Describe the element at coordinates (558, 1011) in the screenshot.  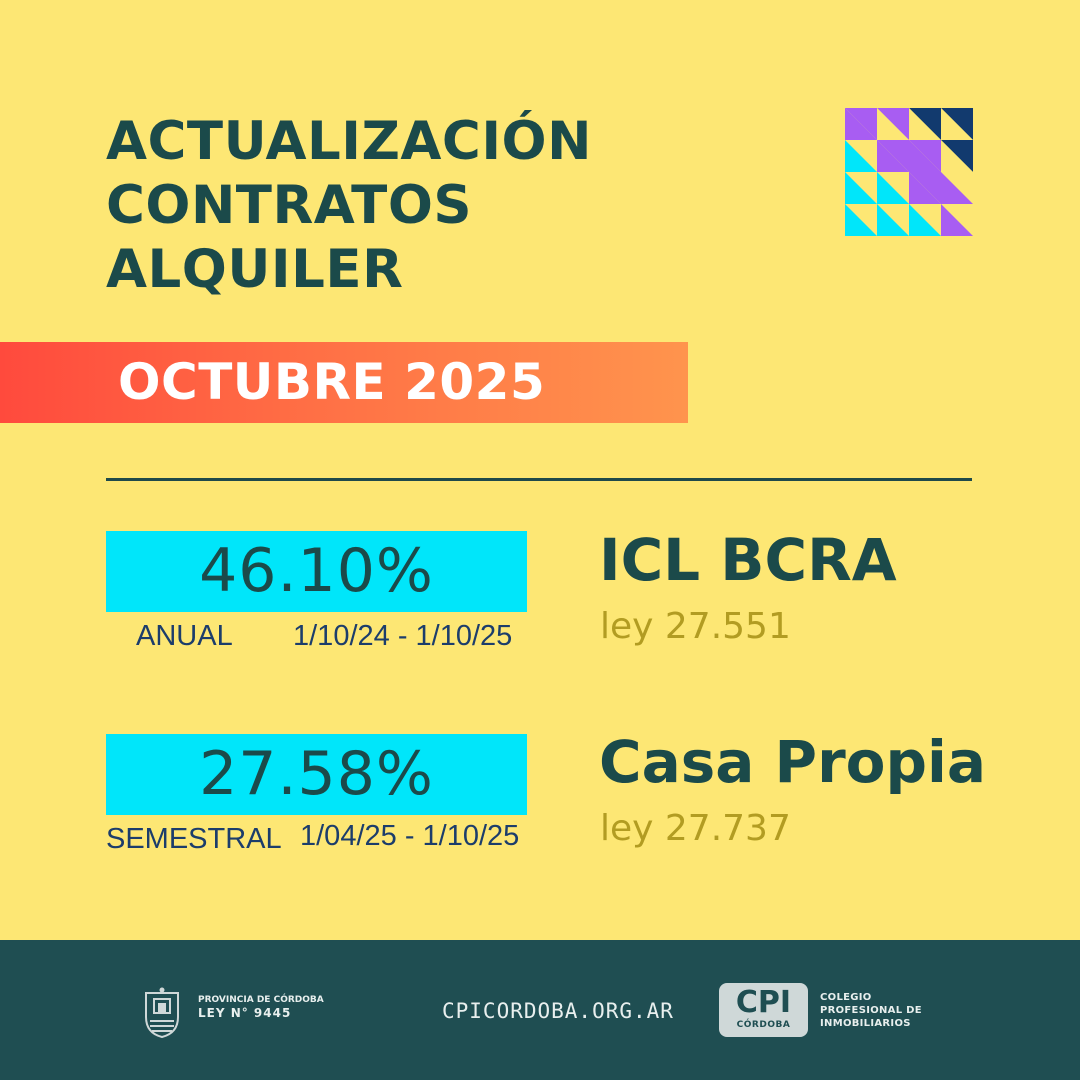
I see `website-link: CPICORDOBA.ORG.AR` at that location.